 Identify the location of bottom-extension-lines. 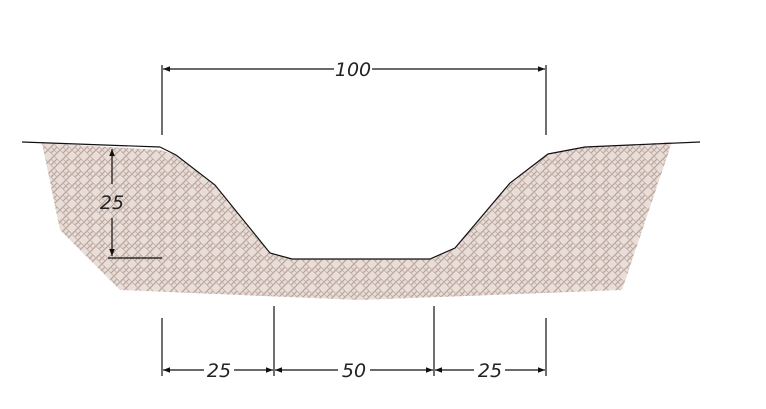
(354, 341).